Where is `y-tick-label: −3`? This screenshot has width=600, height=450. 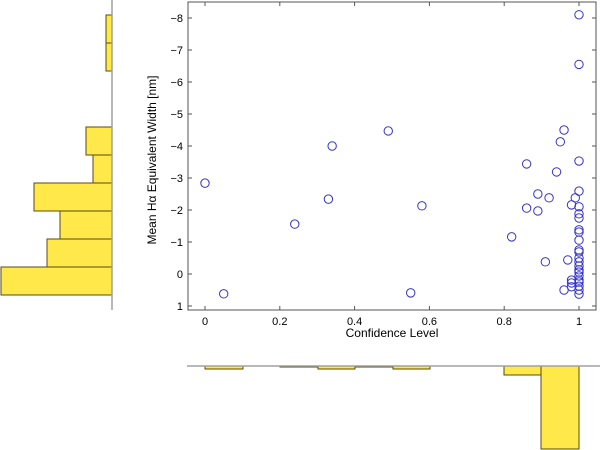 y-tick-label: −3 is located at coordinates (176, 179).